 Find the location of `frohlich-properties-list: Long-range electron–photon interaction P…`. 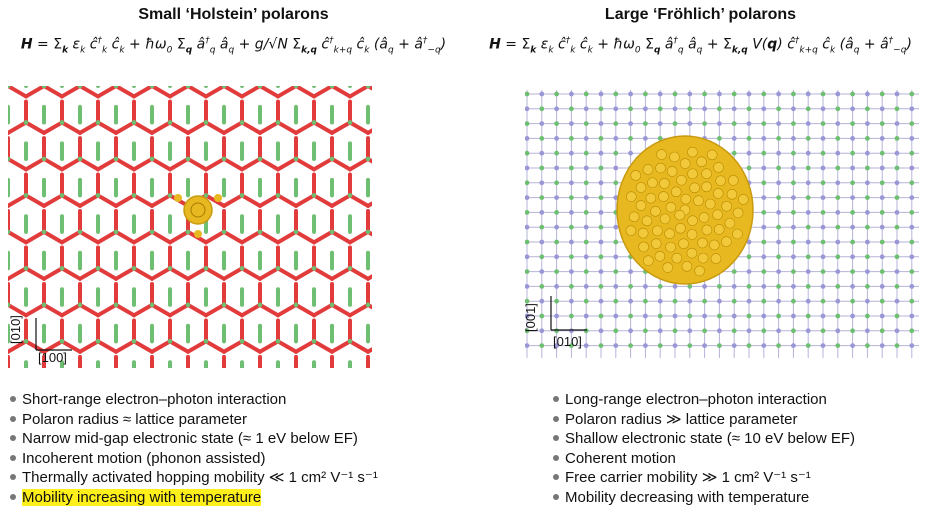

frohlich-properties-list: Long-range electron–photon interaction P… is located at coordinates (704, 448).